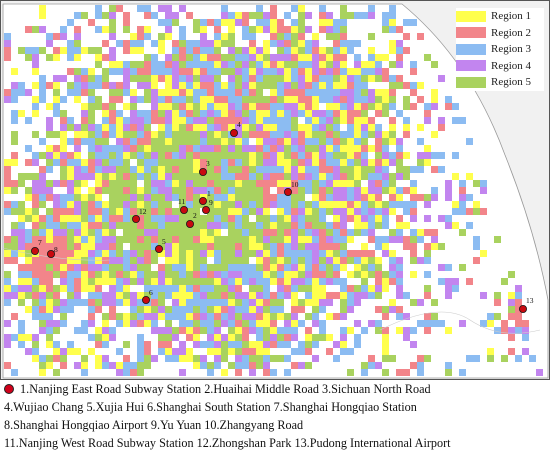 This screenshot has height=457, width=550. I want to click on station-marker, so click(34, 250).